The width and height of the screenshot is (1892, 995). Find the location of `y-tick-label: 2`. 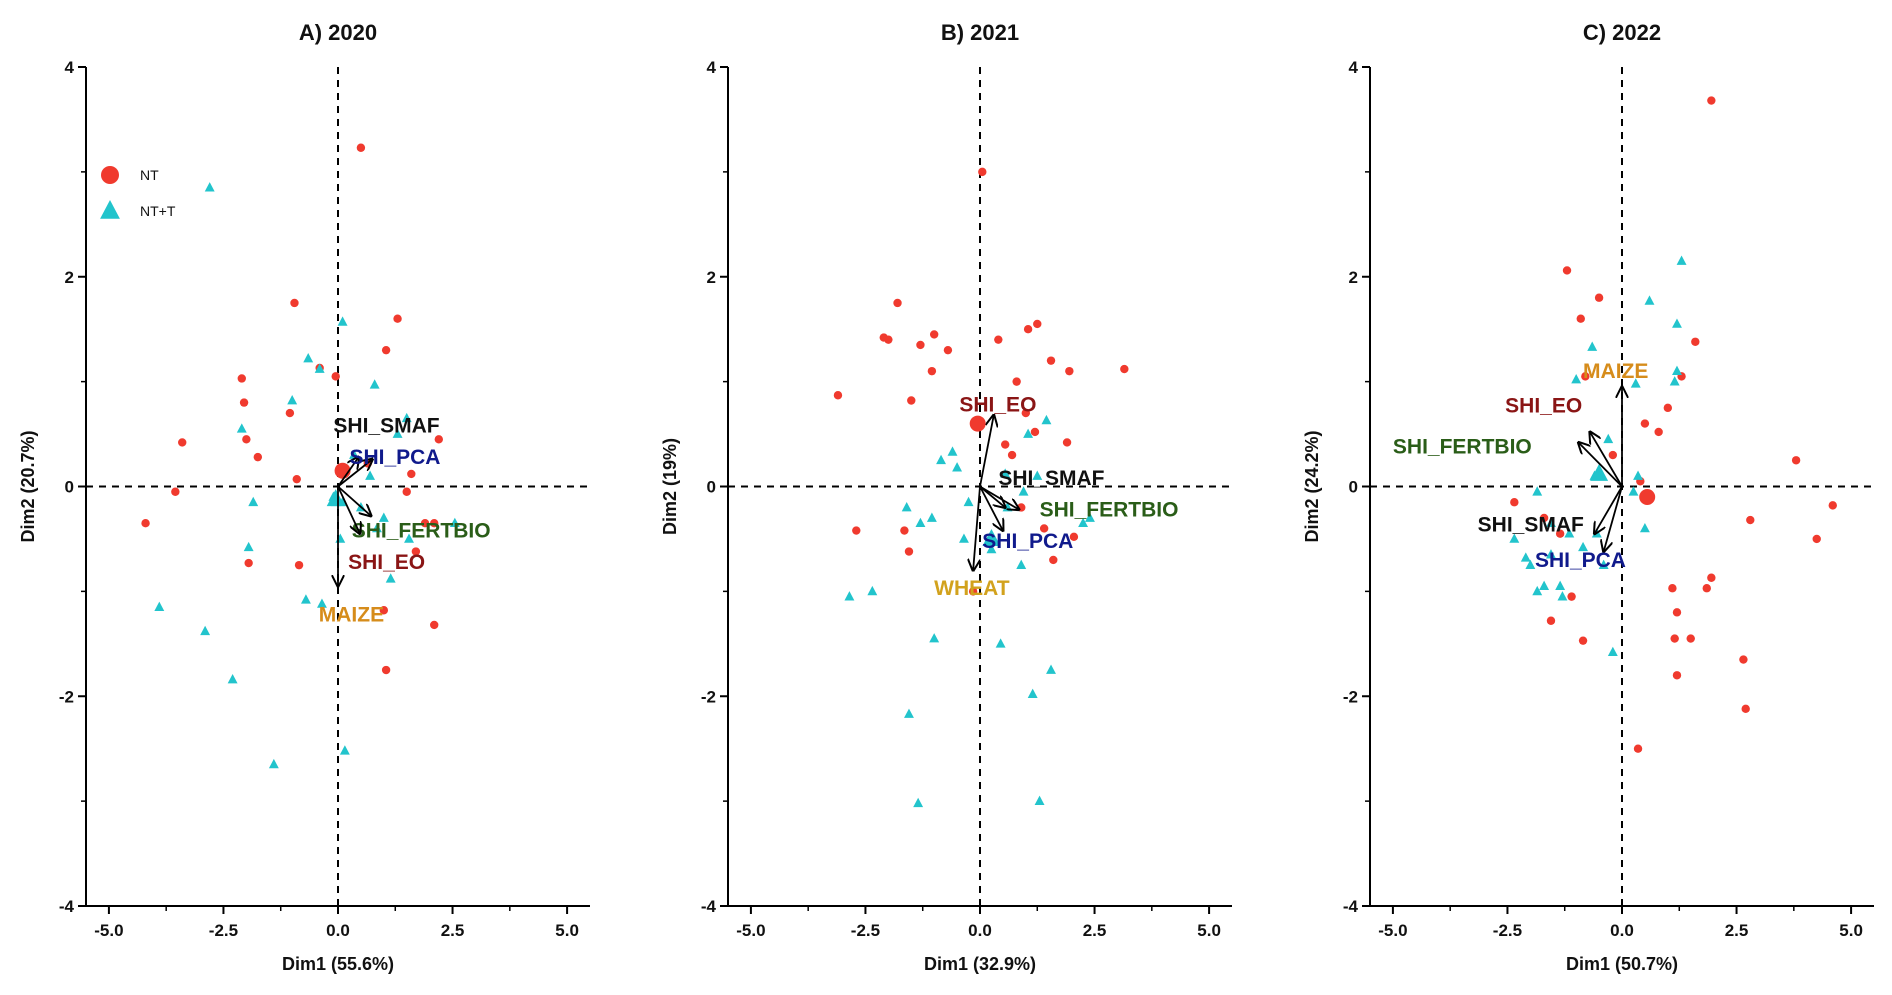

y-tick-label: 2 is located at coordinates (711, 277).